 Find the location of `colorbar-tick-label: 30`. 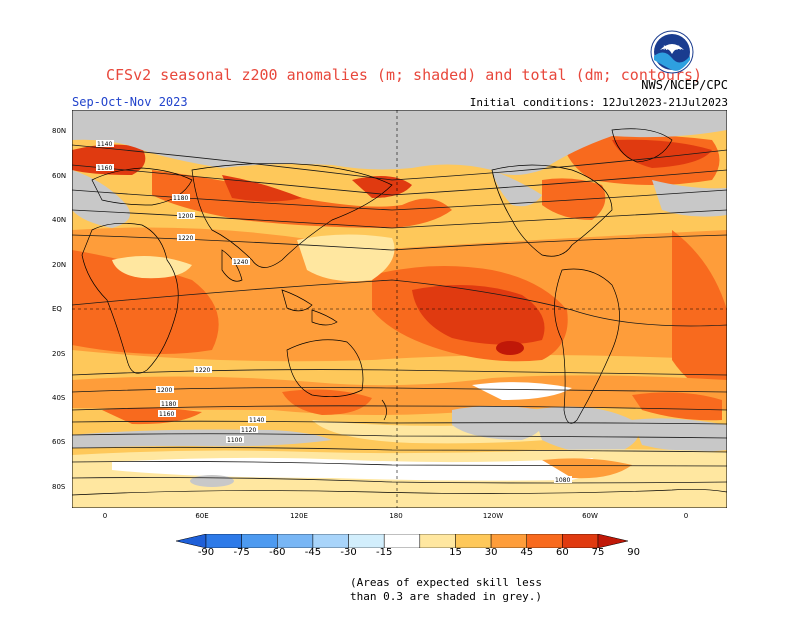

colorbar-tick-label: 30 is located at coordinates (491, 552).